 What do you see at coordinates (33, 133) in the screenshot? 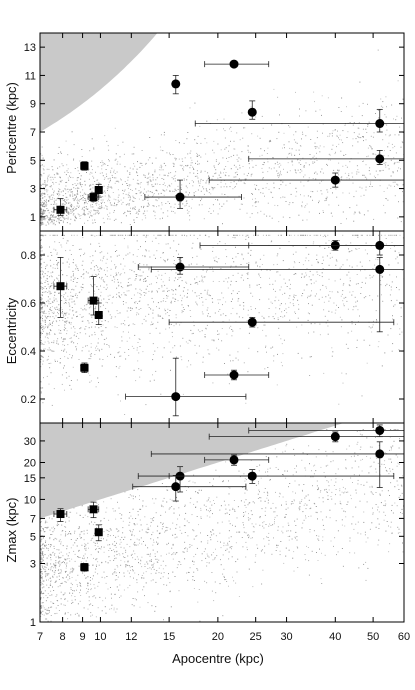
I see `y-tick-label: 7` at bounding box center [33, 133].